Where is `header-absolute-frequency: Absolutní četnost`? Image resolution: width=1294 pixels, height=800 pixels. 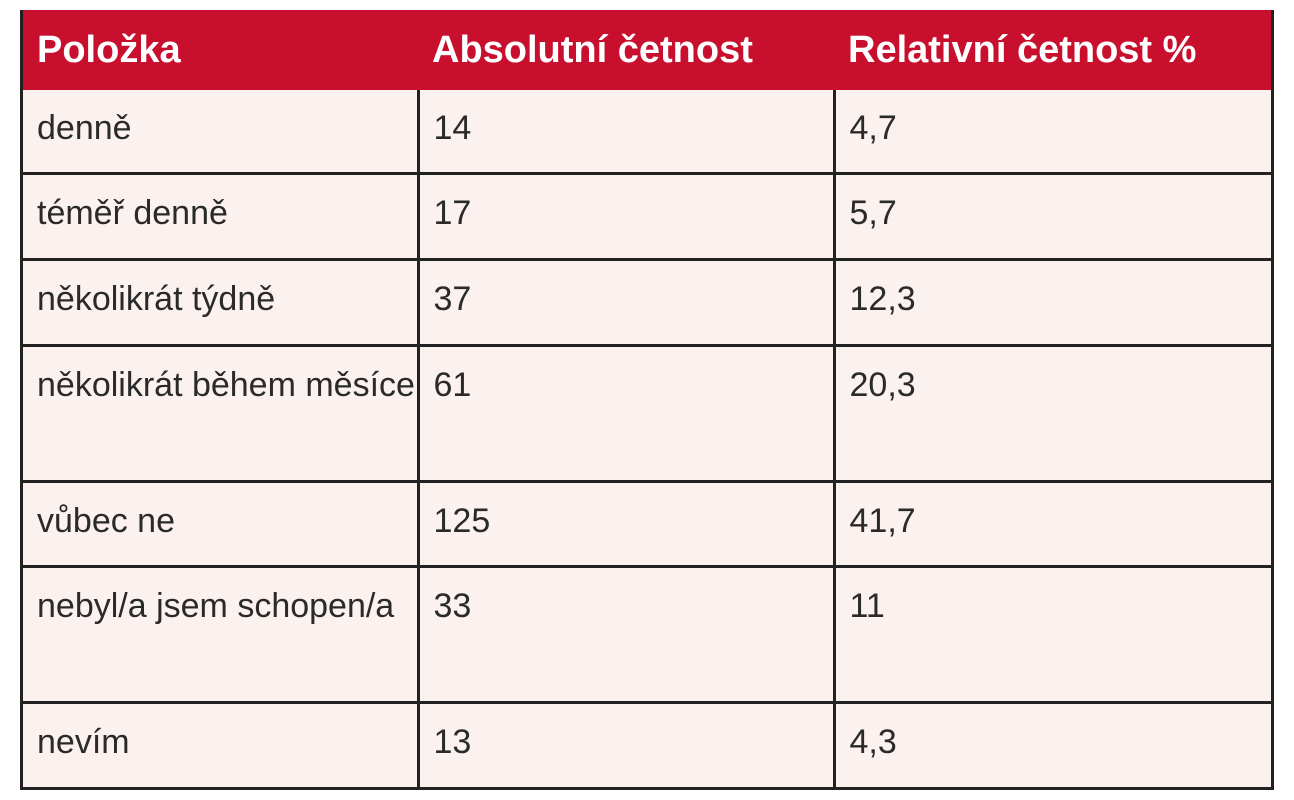 header-absolute-frequency: Absolutní četnost is located at coordinates (626, 50).